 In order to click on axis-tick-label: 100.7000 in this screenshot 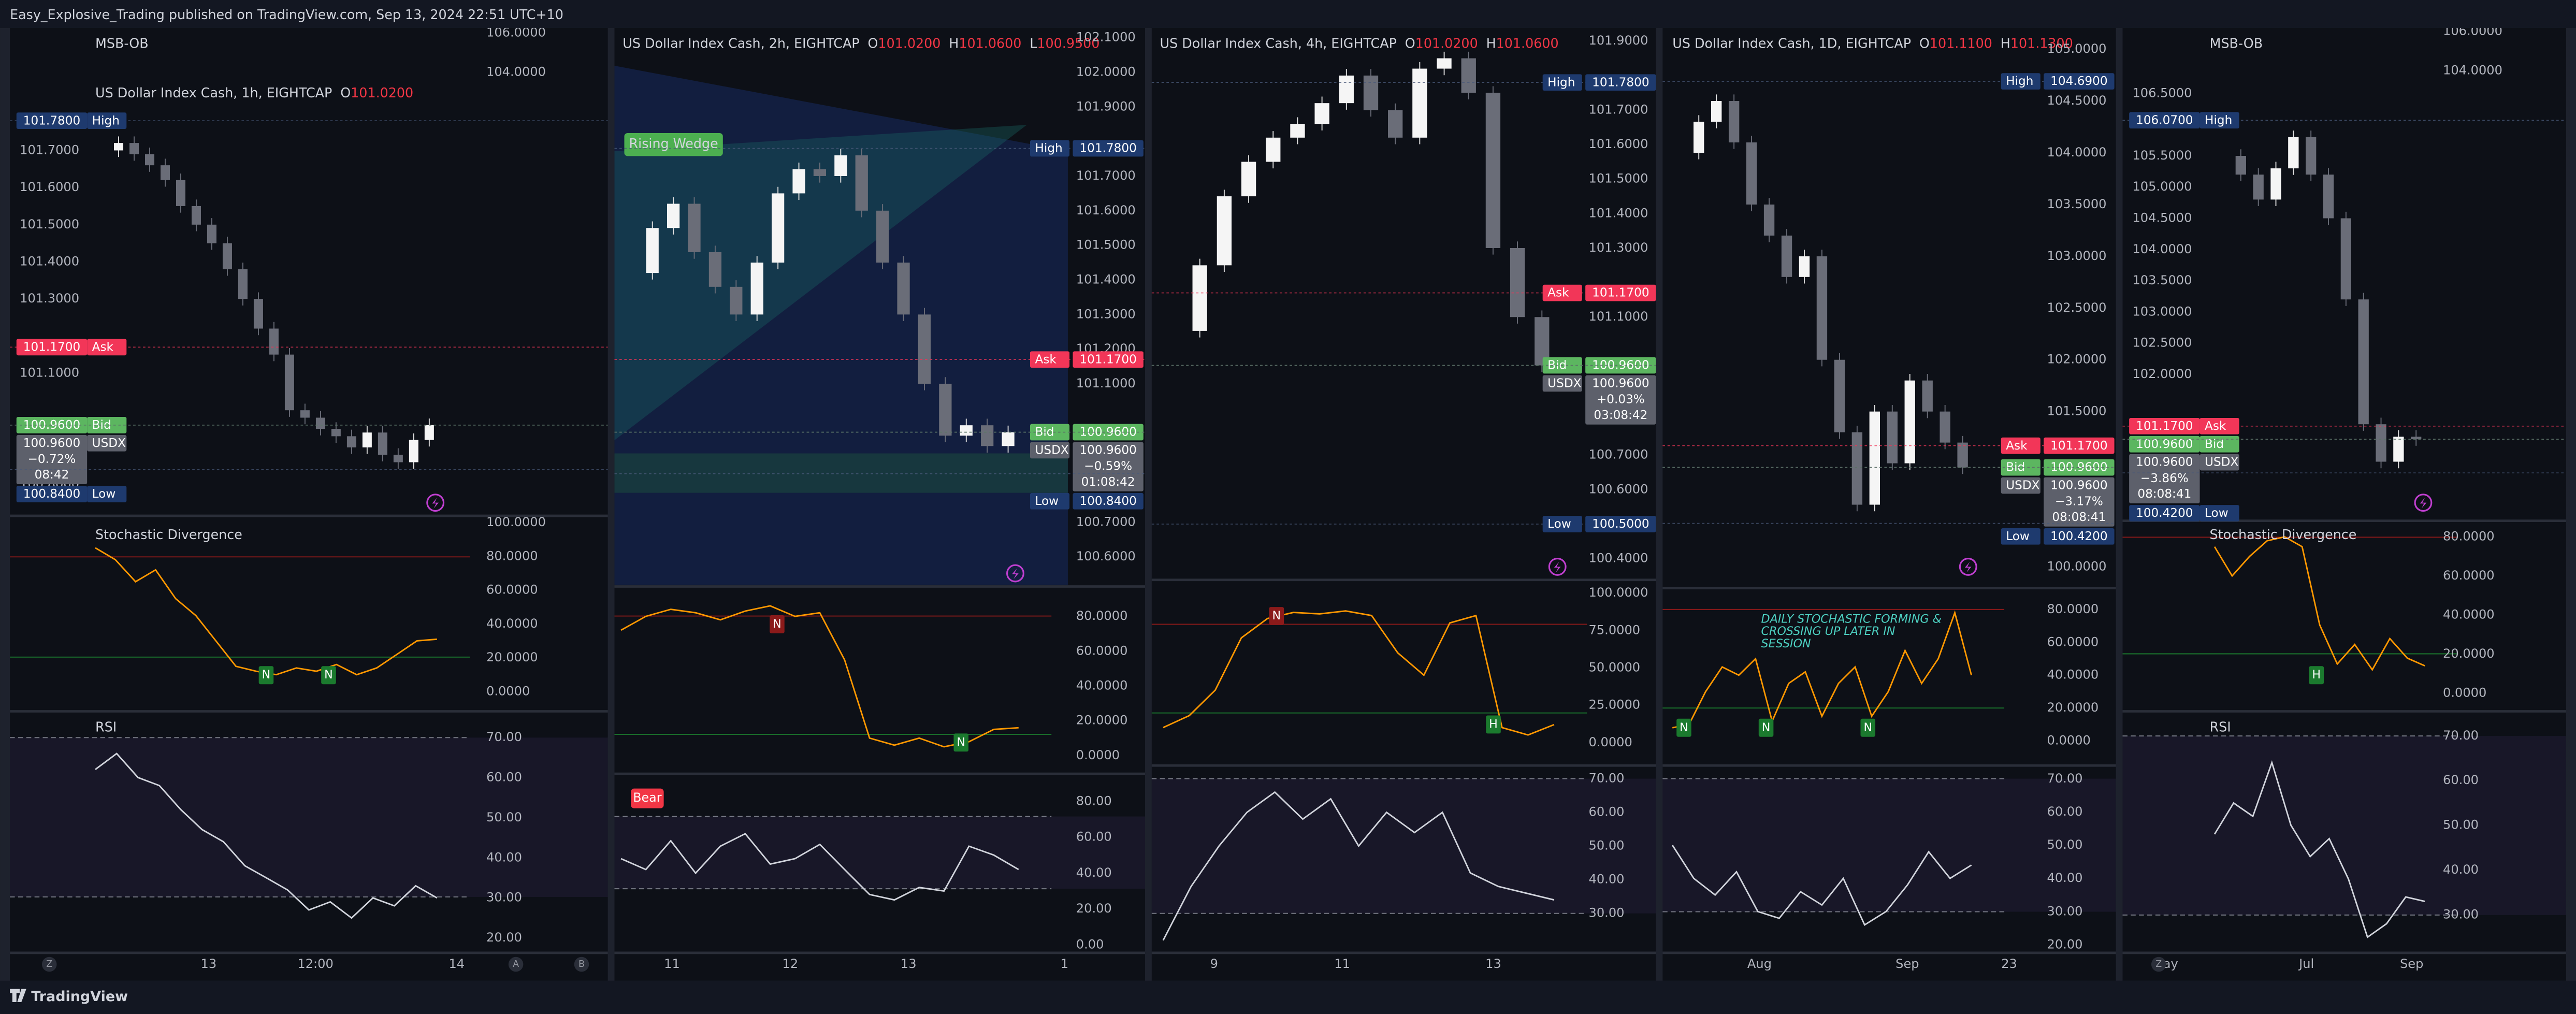, I will do `click(1106, 521)`.